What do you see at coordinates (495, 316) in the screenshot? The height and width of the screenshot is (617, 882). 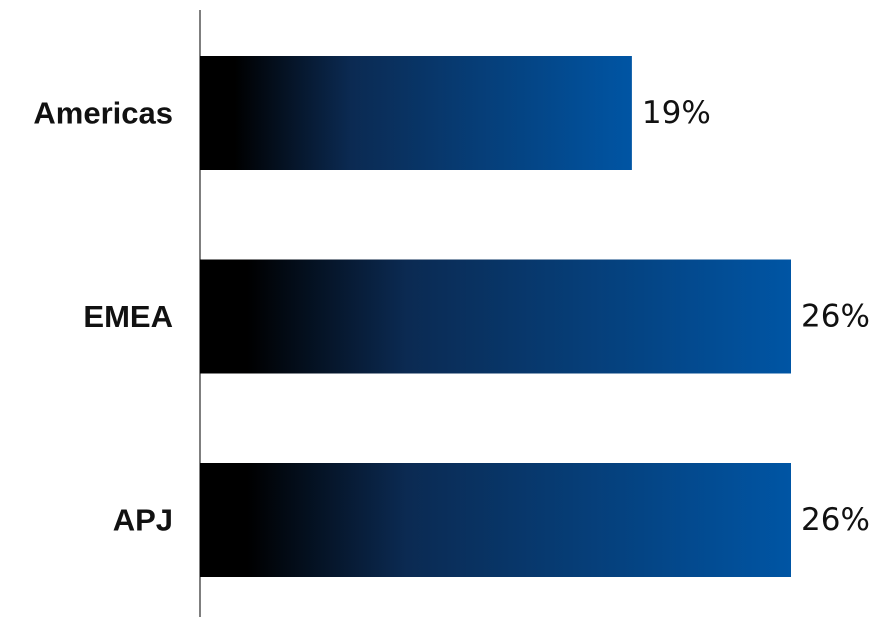 I see `bar-emea` at bounding box center [495, 316].